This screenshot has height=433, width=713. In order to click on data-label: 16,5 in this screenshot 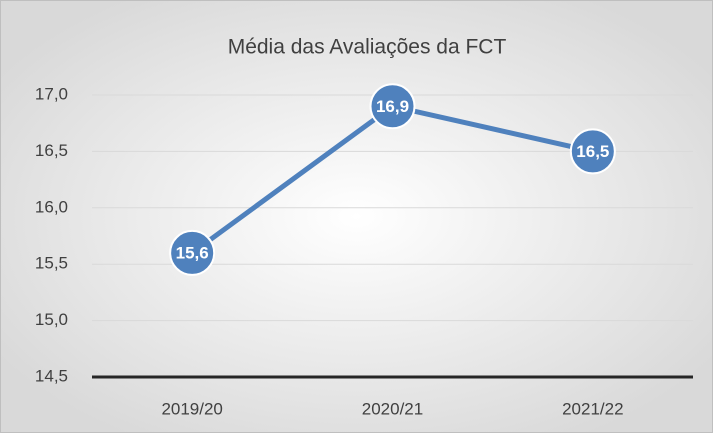, I will do `click(592, 151)`.